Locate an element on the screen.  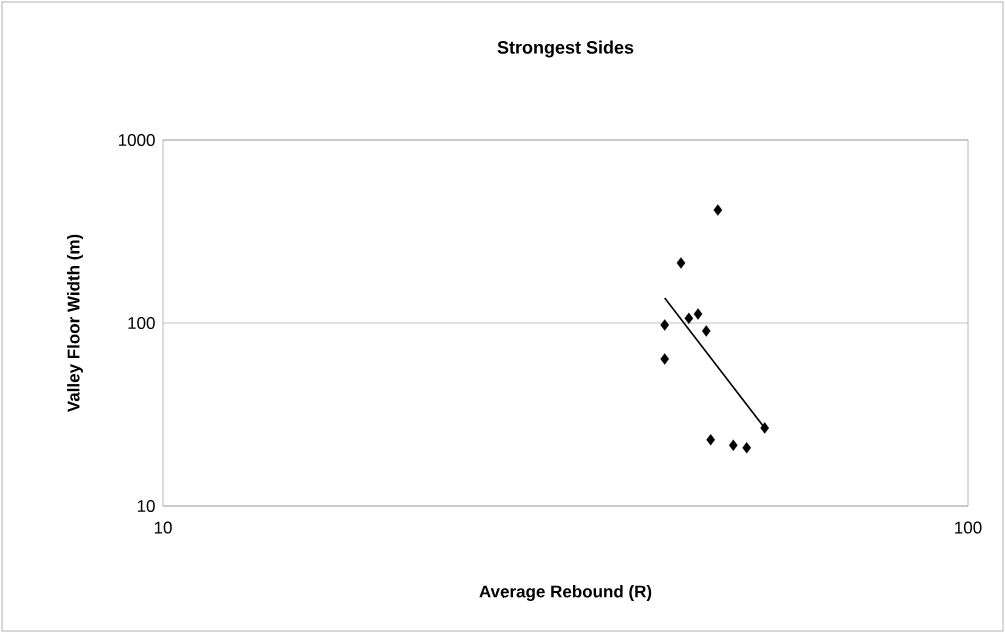
y-tick-label: 10 is located at coordinates (146, 506).